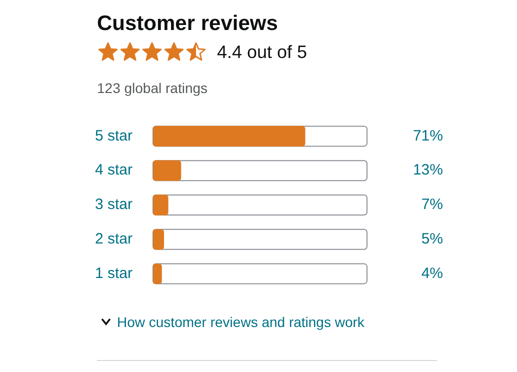  What do you see at coordinates (432, 239) in the screenshot?
I see `data-label: 5%` at bounding box center [432, 239].